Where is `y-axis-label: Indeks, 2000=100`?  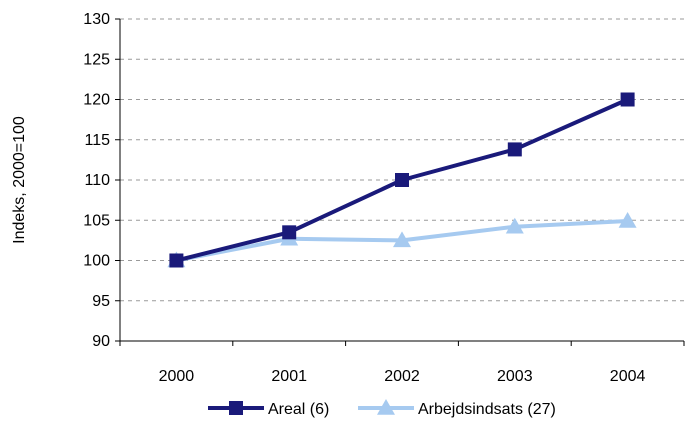 y-axis-label: Indeks, 2000=100 is located at coordinates (19, 180).